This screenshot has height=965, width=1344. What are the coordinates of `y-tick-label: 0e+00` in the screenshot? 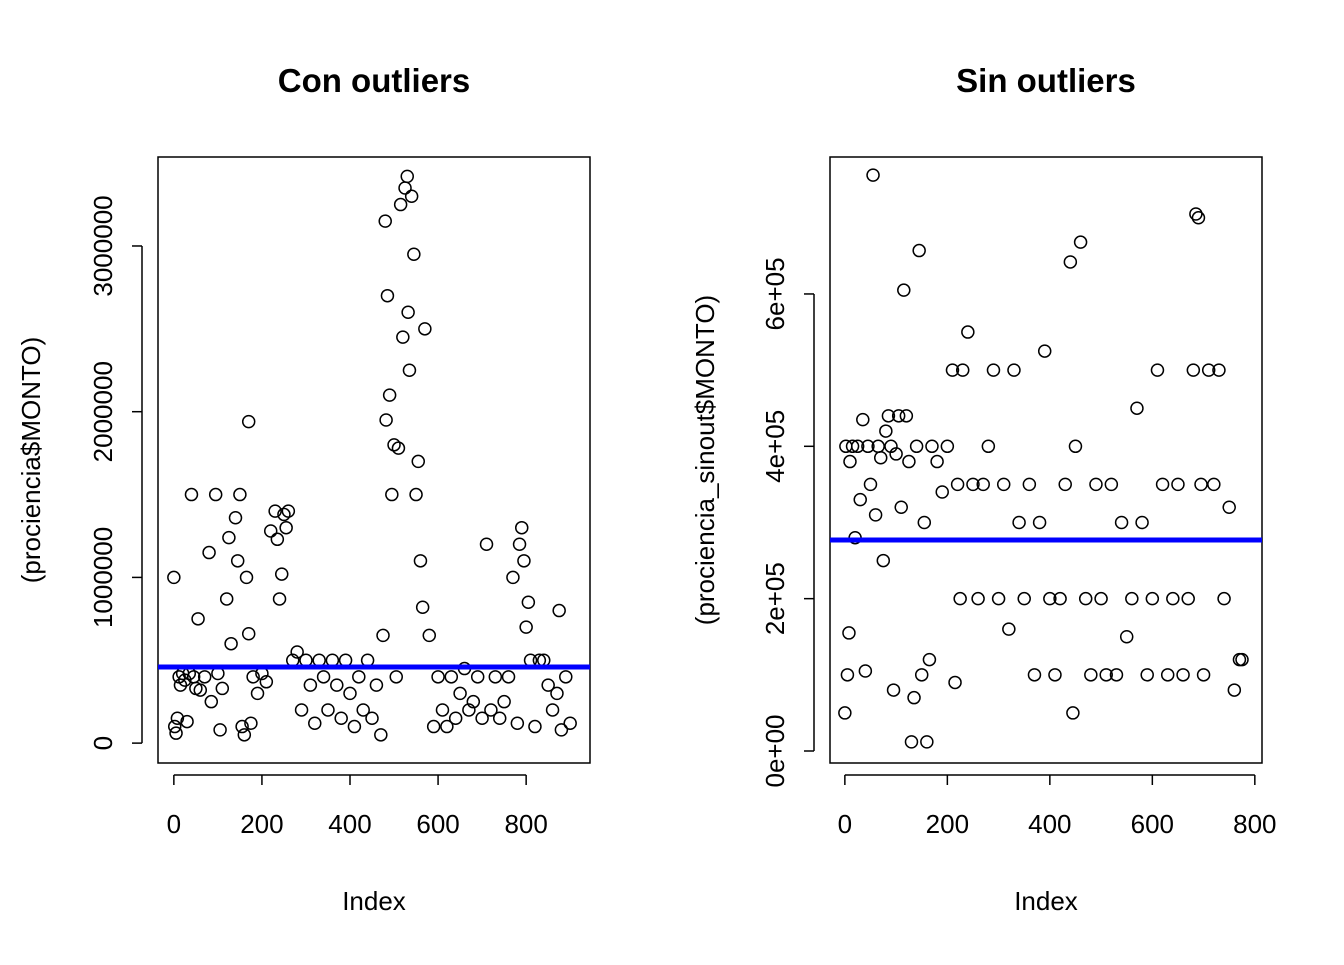 It's located at (775, 750).